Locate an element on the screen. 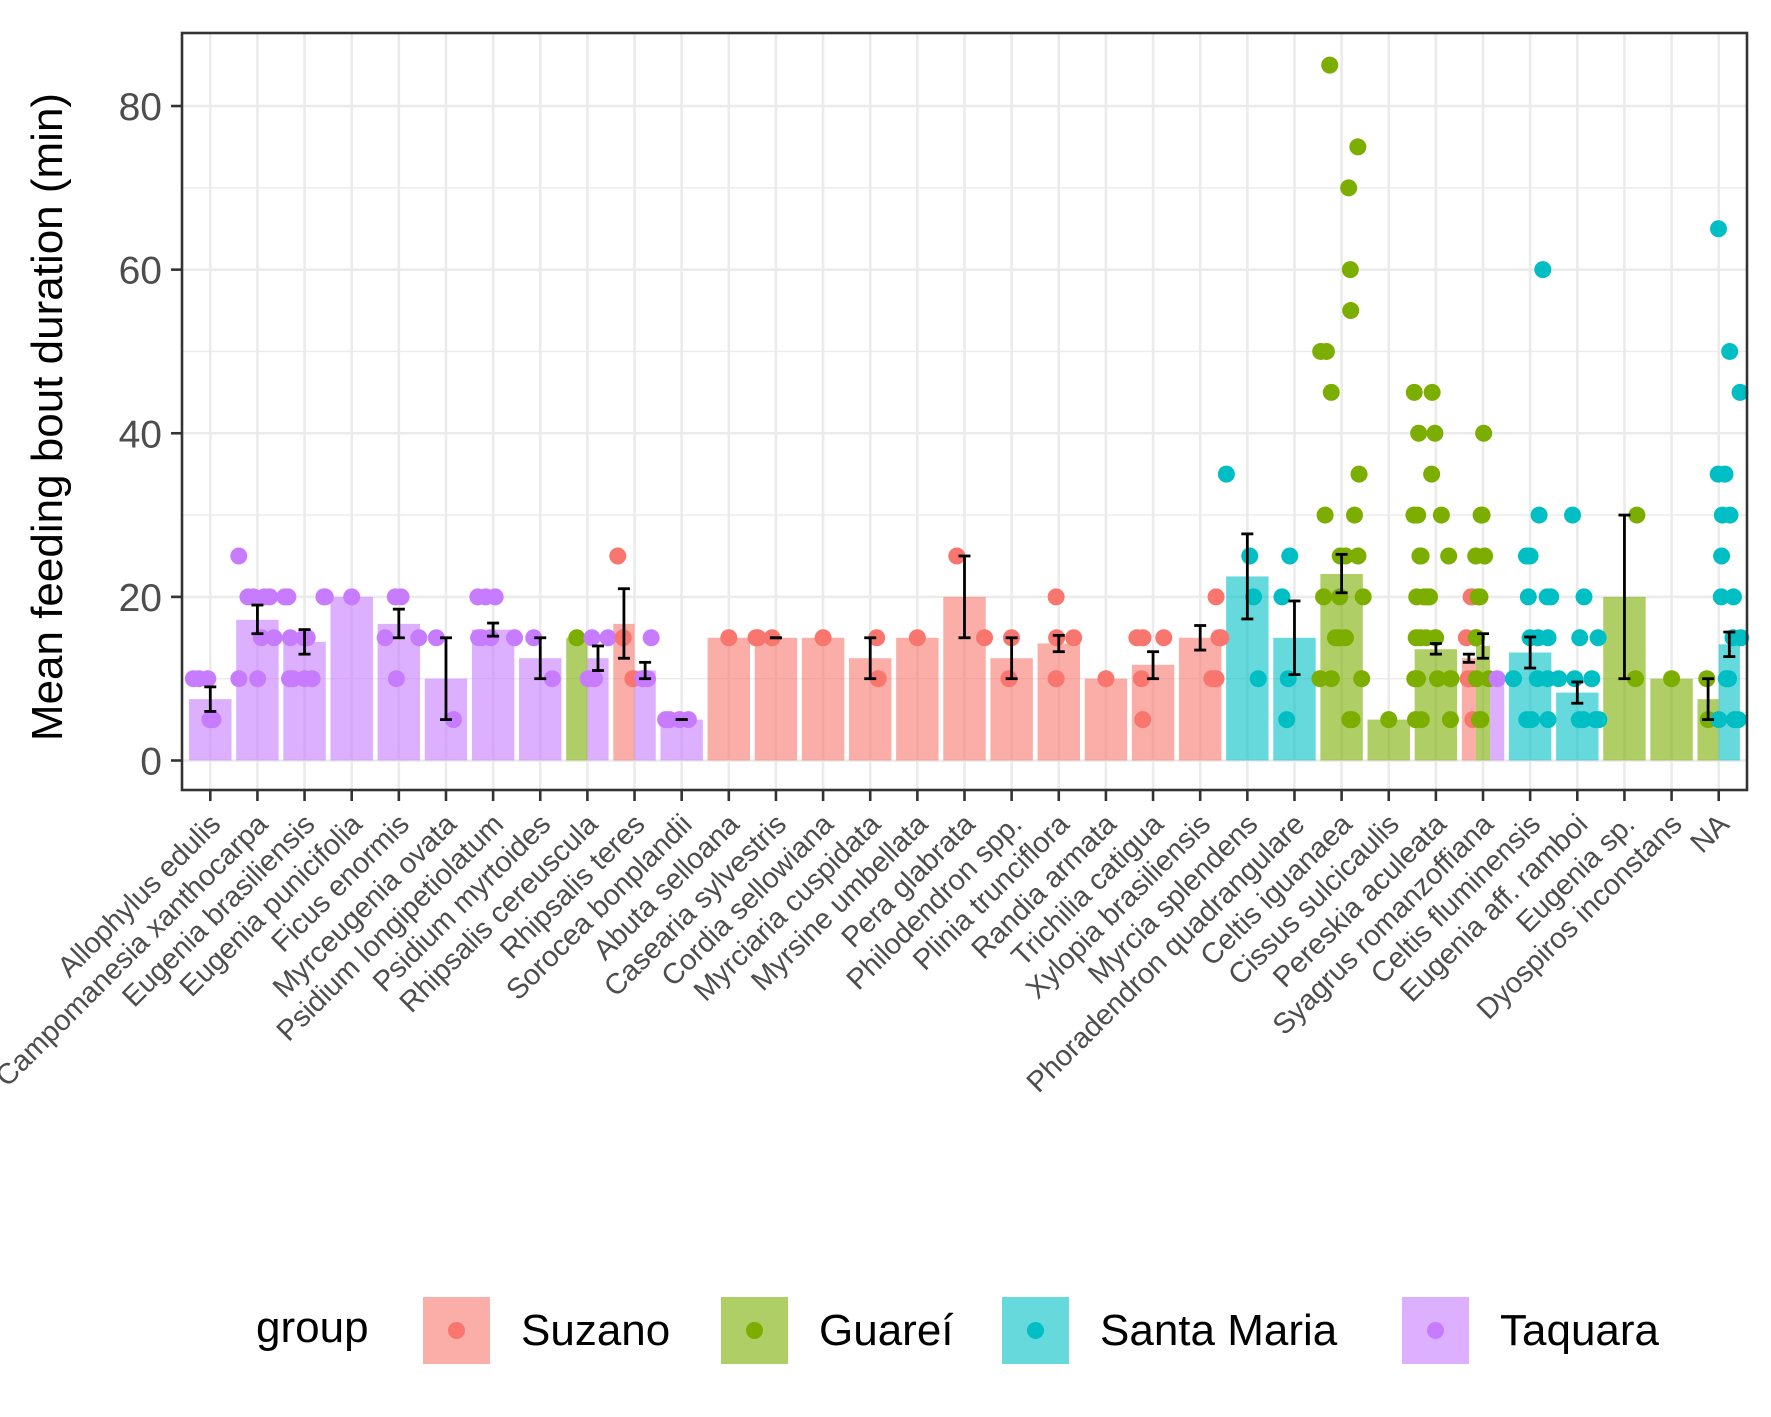 This screenshot has width=1771, height=1417. error-bars is located at coordinates (970, 617).